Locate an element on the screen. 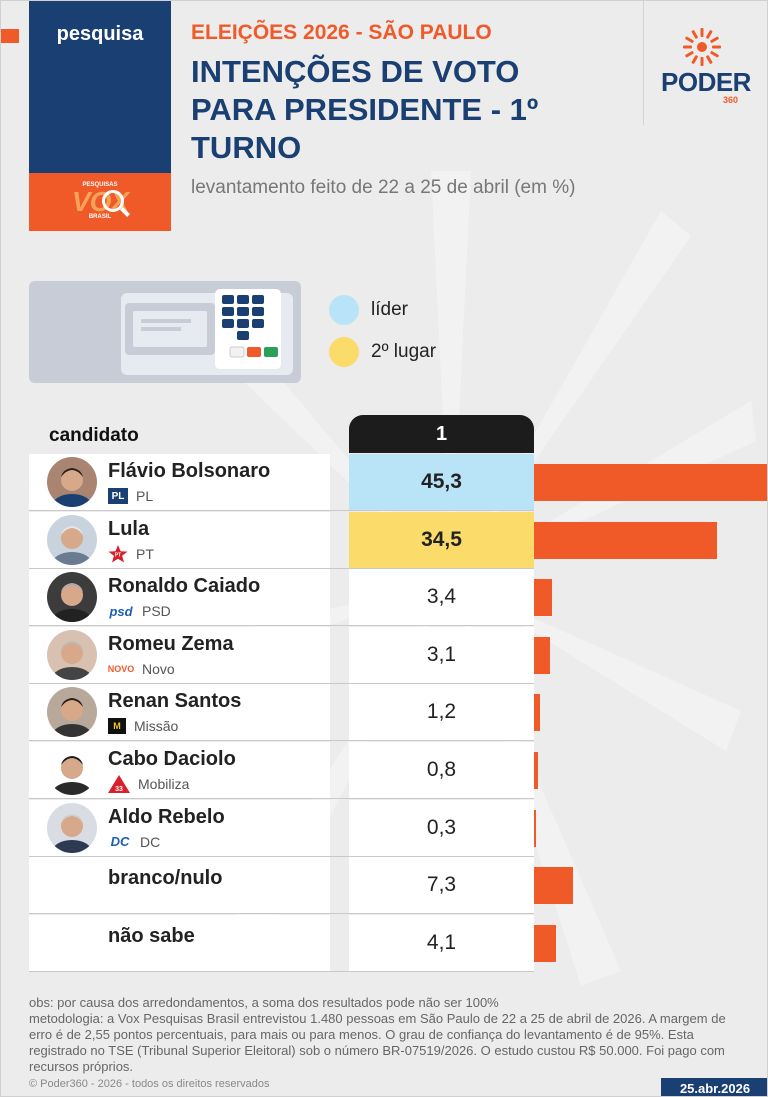 The image size is (768, 1097). poder360-logo: PODER 360 is located at coordinates (704, 72).